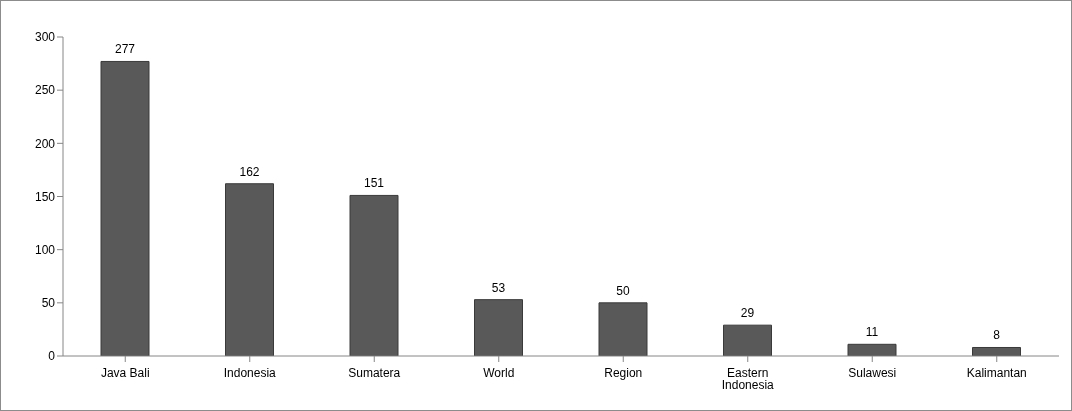 This screenshot has height=411, width=1072. Describe the element at coordinates (623, 372) in the screenshot. I see `x-tick-label: Region` at that location.